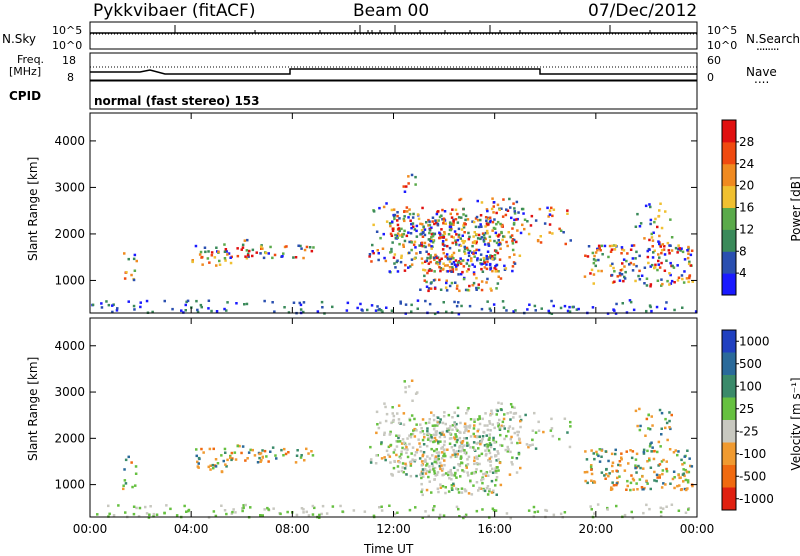 Image resolution: width=800 pixels, height=556 pixels. I want to click on velocity-colorbar-label: Velocity [m s⁻¹], so click(794, 424).